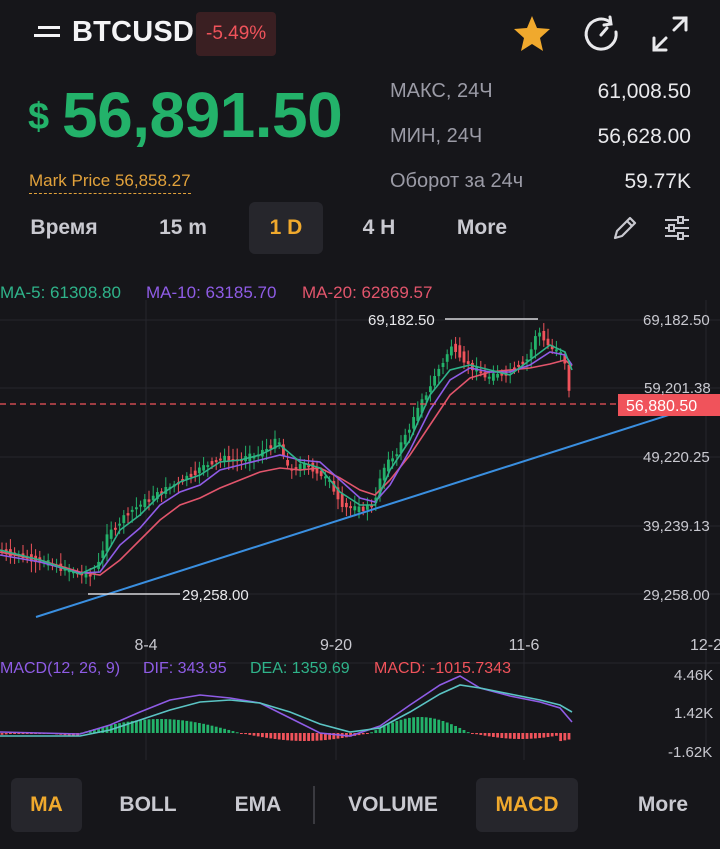  Describe the element at coordinates (110, 182) in the screenshot. I see `mark-price: Mark Price 56,858.27` at that location.